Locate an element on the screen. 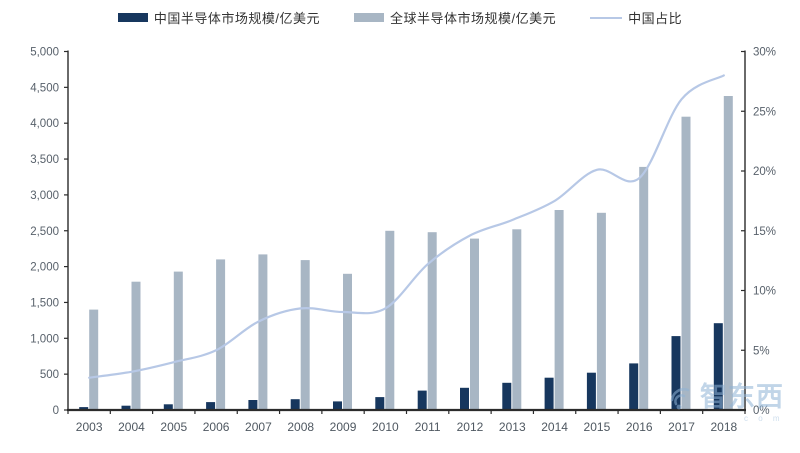  svg-text: 10% is located at coordinates (764, 292).